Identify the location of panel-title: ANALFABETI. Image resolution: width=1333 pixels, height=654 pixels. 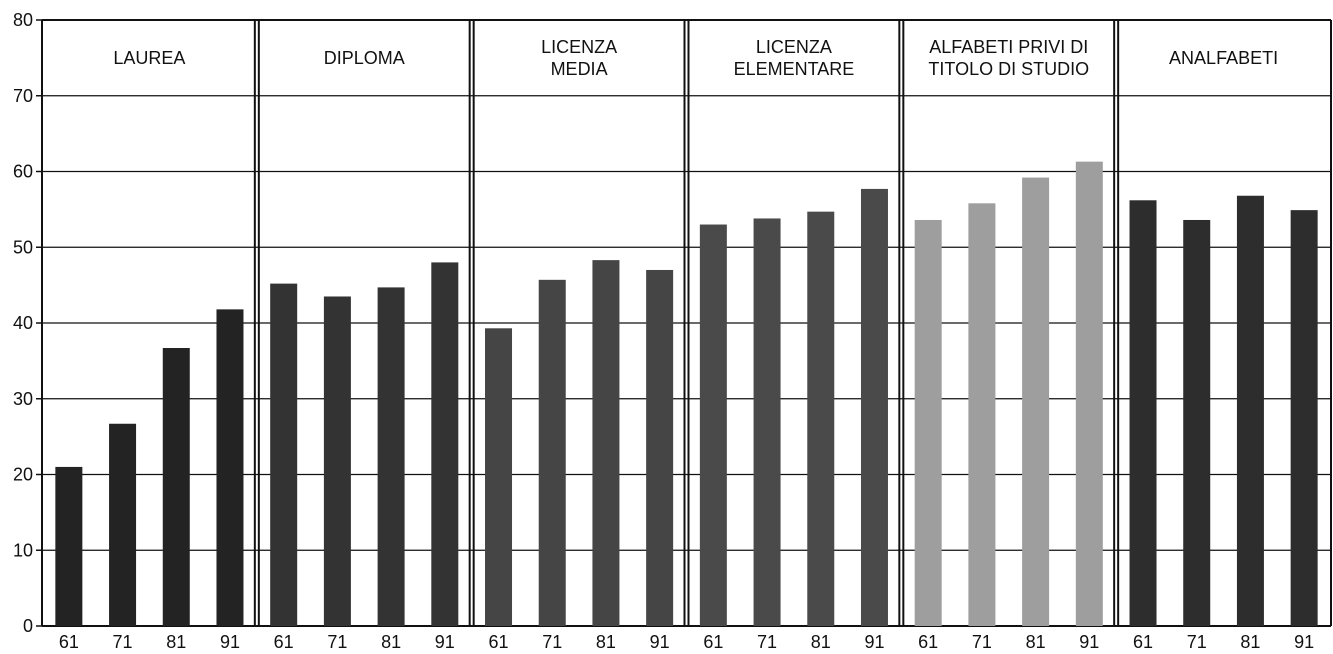
(1223, 58).